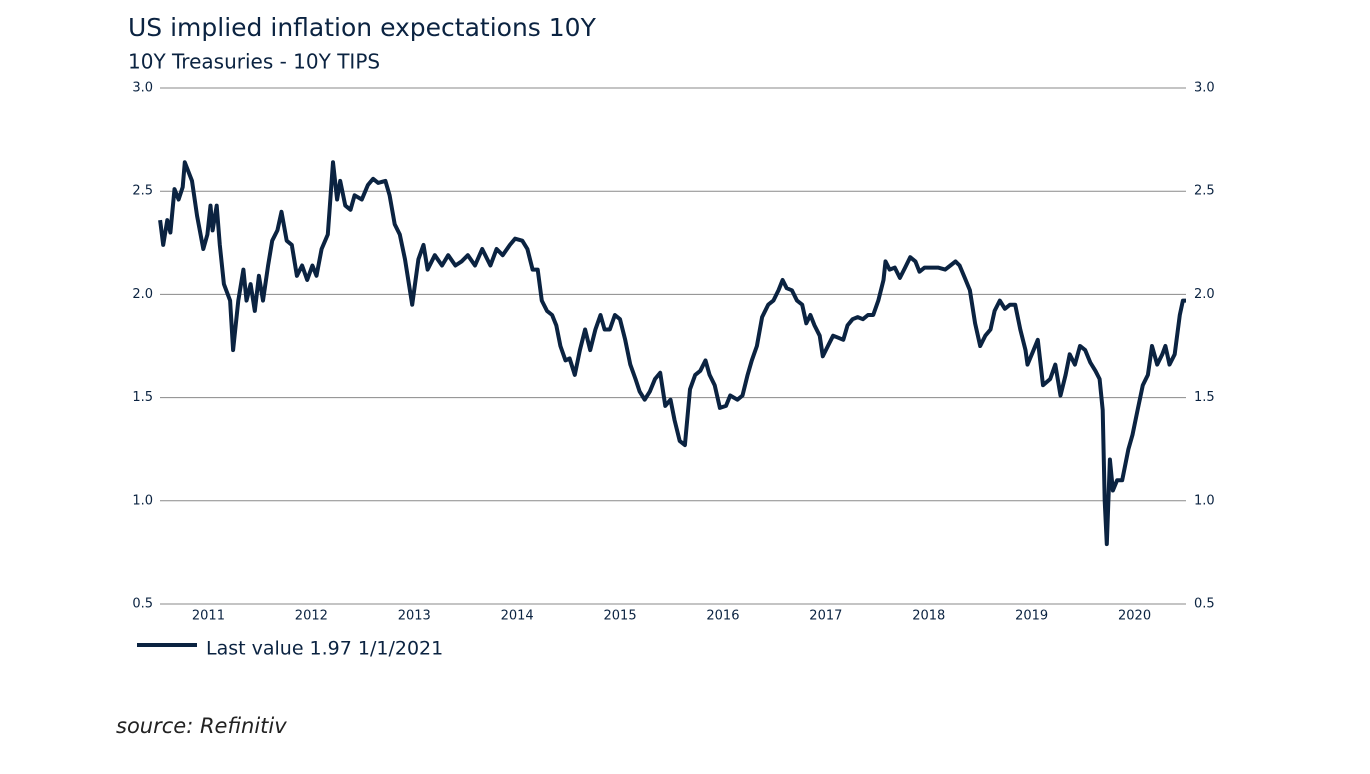 This screenshot has width=1370, height=774. Describe the element at coordinates (324, 649) in the screenshot. I see `legend-label: Last value 1.97 1/1/2021` at that location.